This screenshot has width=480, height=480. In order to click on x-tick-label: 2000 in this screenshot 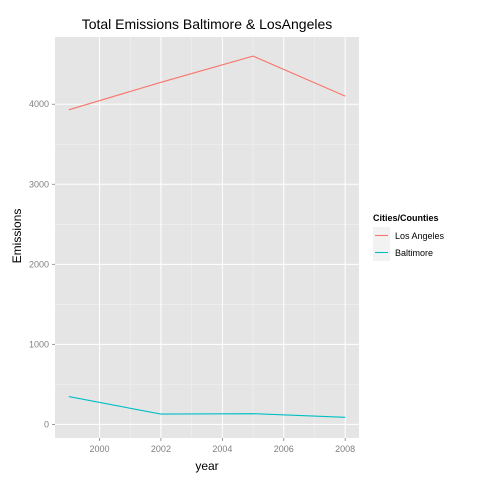, I will do `click(100, 449)`.